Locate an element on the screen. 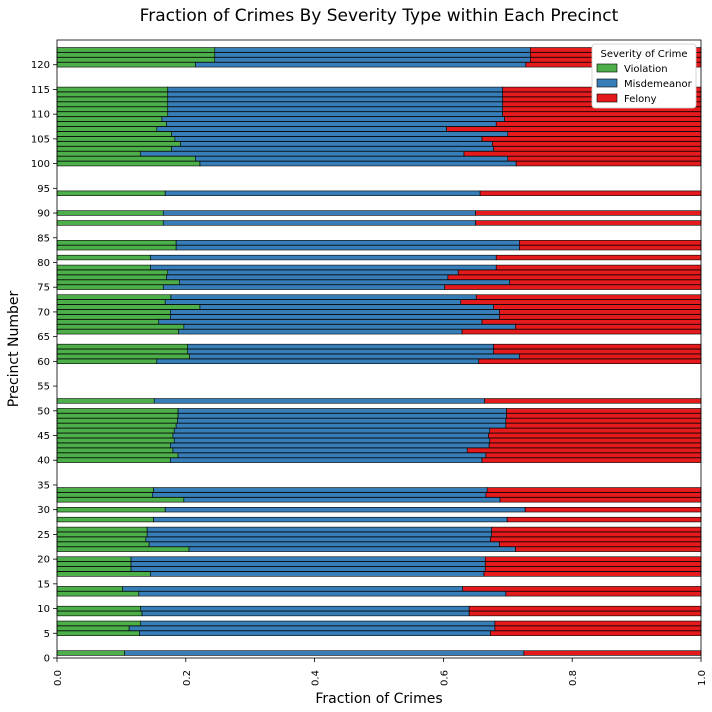 The height and width of the screenshot is (712, 712). x-axis: 0.0 0.2 0.4 0.6 0.8 1.0 is located at coordinates (380, 672).